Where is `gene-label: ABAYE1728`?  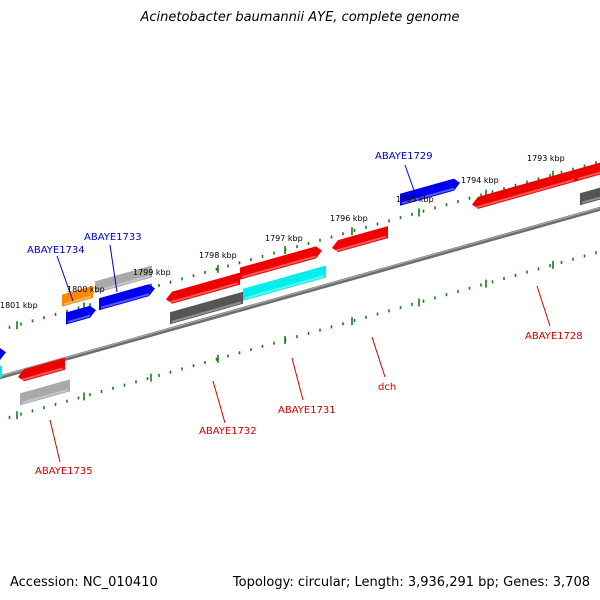
gene-label: ABAYE1728 is located at coordinates (554, 336).